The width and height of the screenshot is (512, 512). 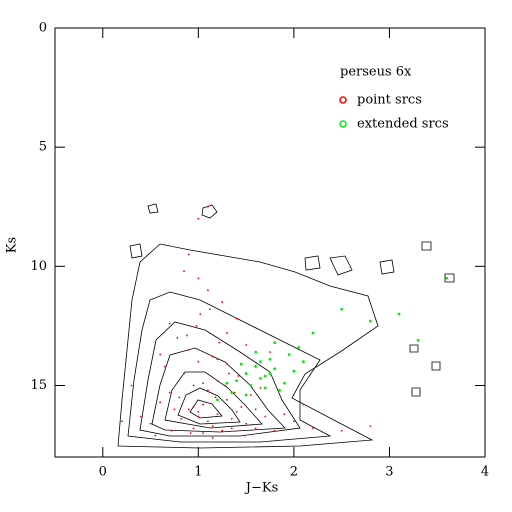 I want to click on x-tick-label: 0, so click(x=103, y=472).